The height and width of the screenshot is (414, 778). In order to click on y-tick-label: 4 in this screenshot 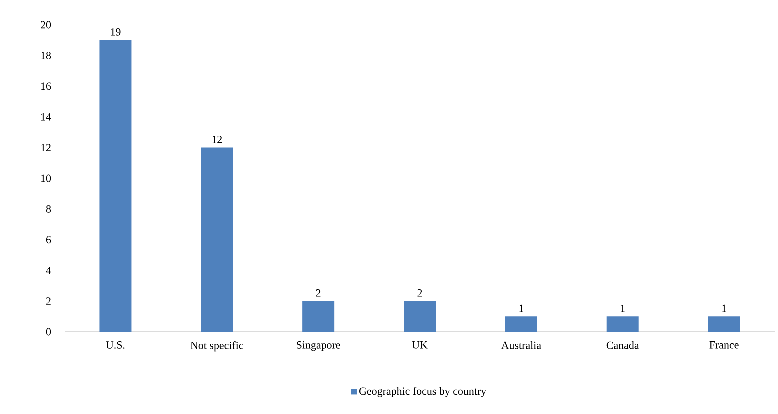, I will do `click(49, 270)`.